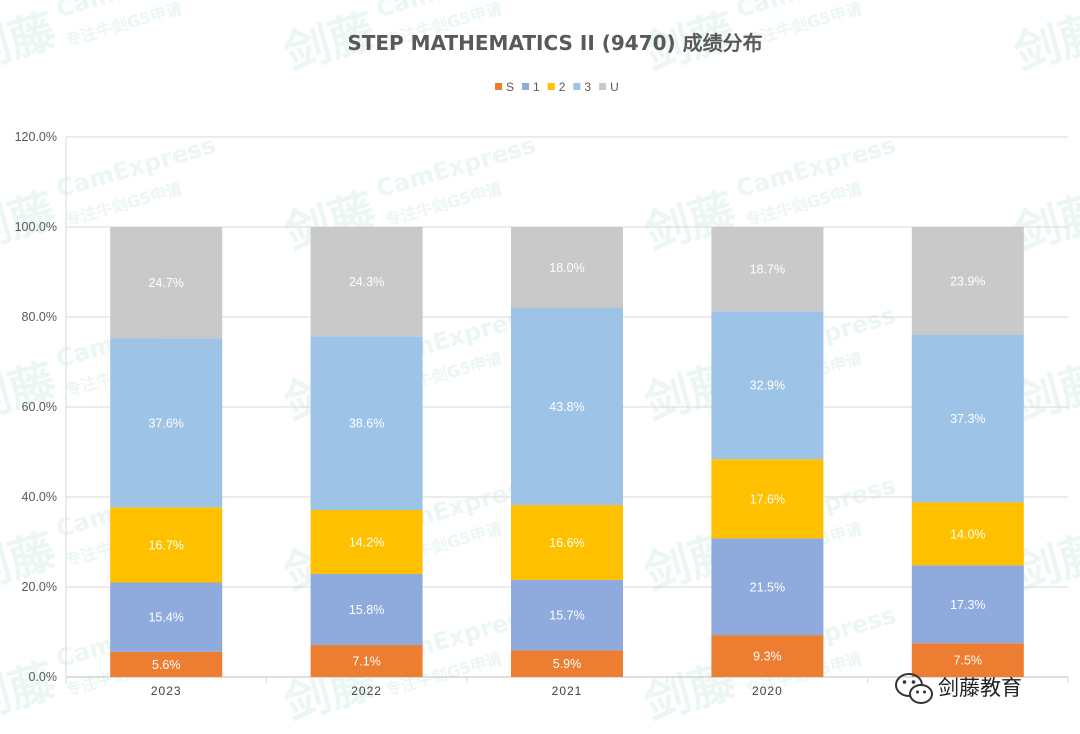 This screenshot has width=1080, height=734. Describe the element at coordinates (39, 317) in the screenshot. I see `y-tick-label: 80.0%` at that location.